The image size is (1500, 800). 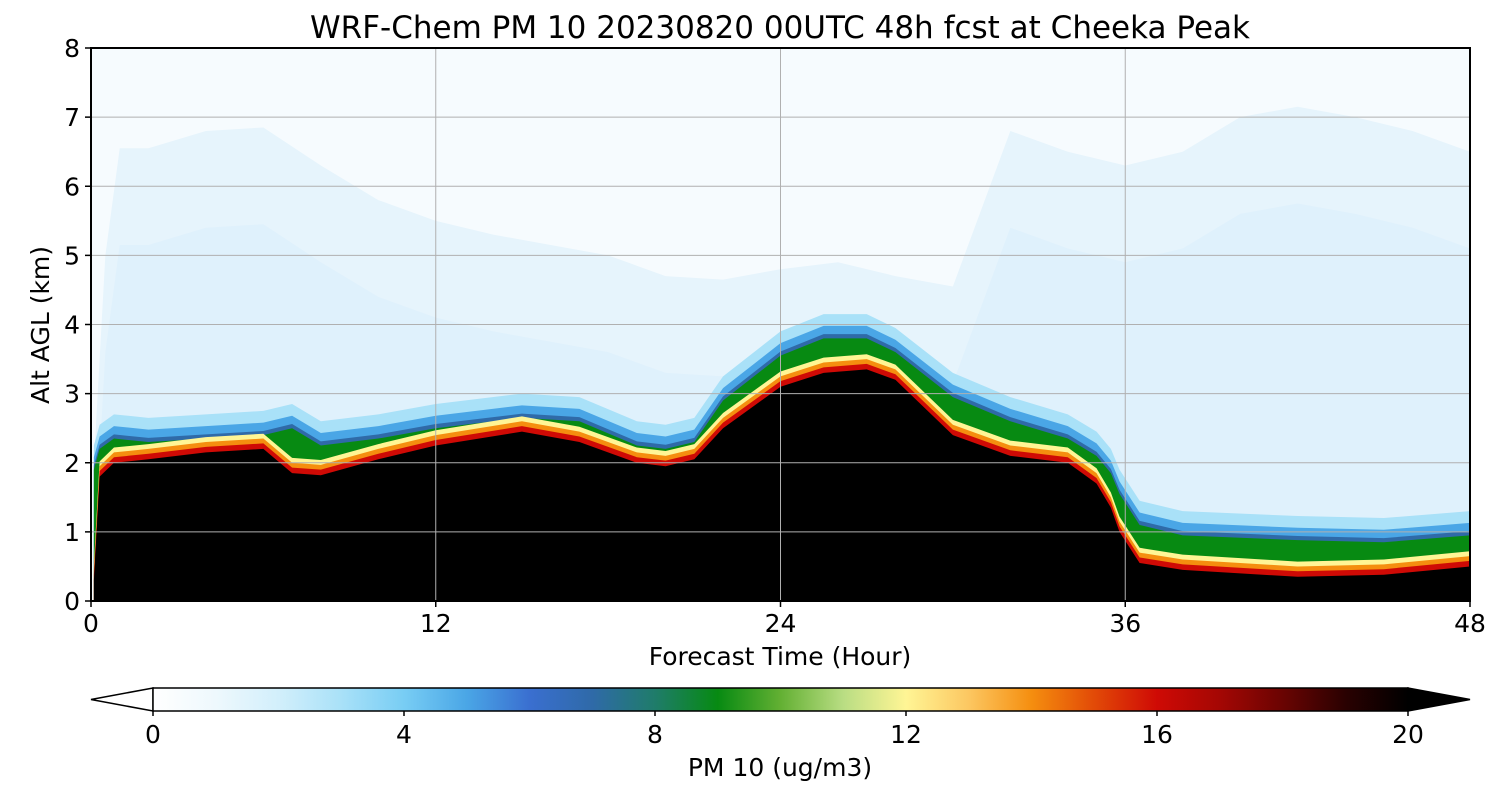 I want to click on colorbar-extend-max, so click(x=1439, y=699).